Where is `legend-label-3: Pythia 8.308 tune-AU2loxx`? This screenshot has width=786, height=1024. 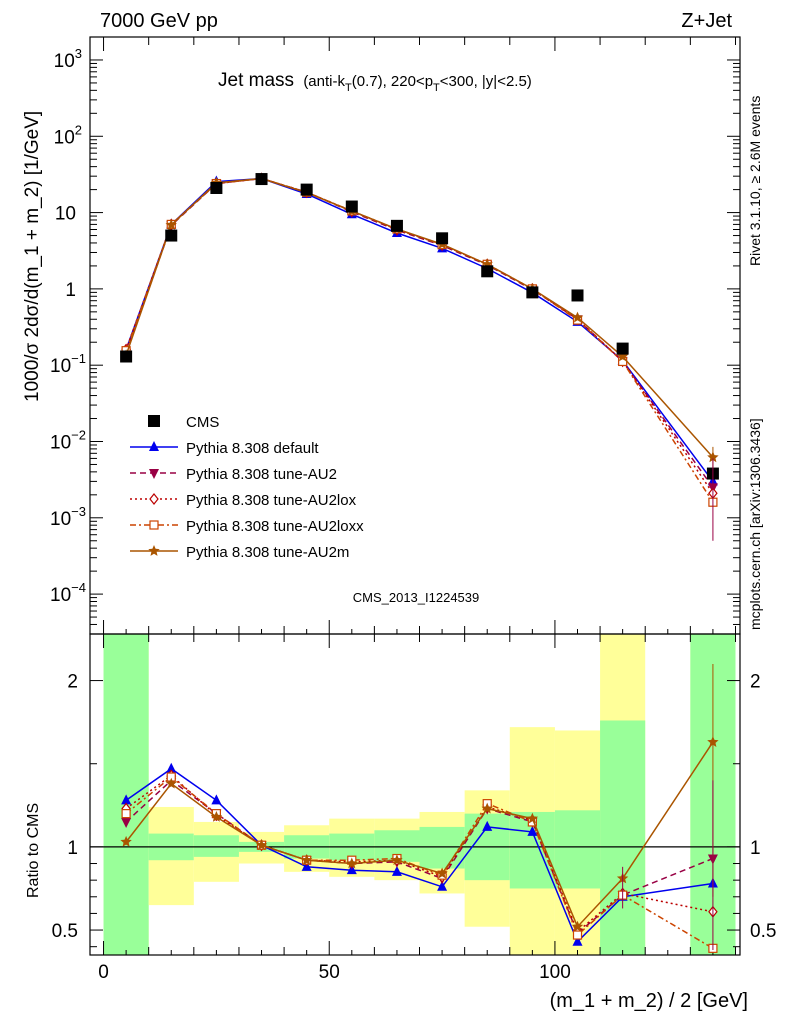
legend-label-3: Pythia 8.308 tune-AU2loxx is located at coordinates (275, 526).